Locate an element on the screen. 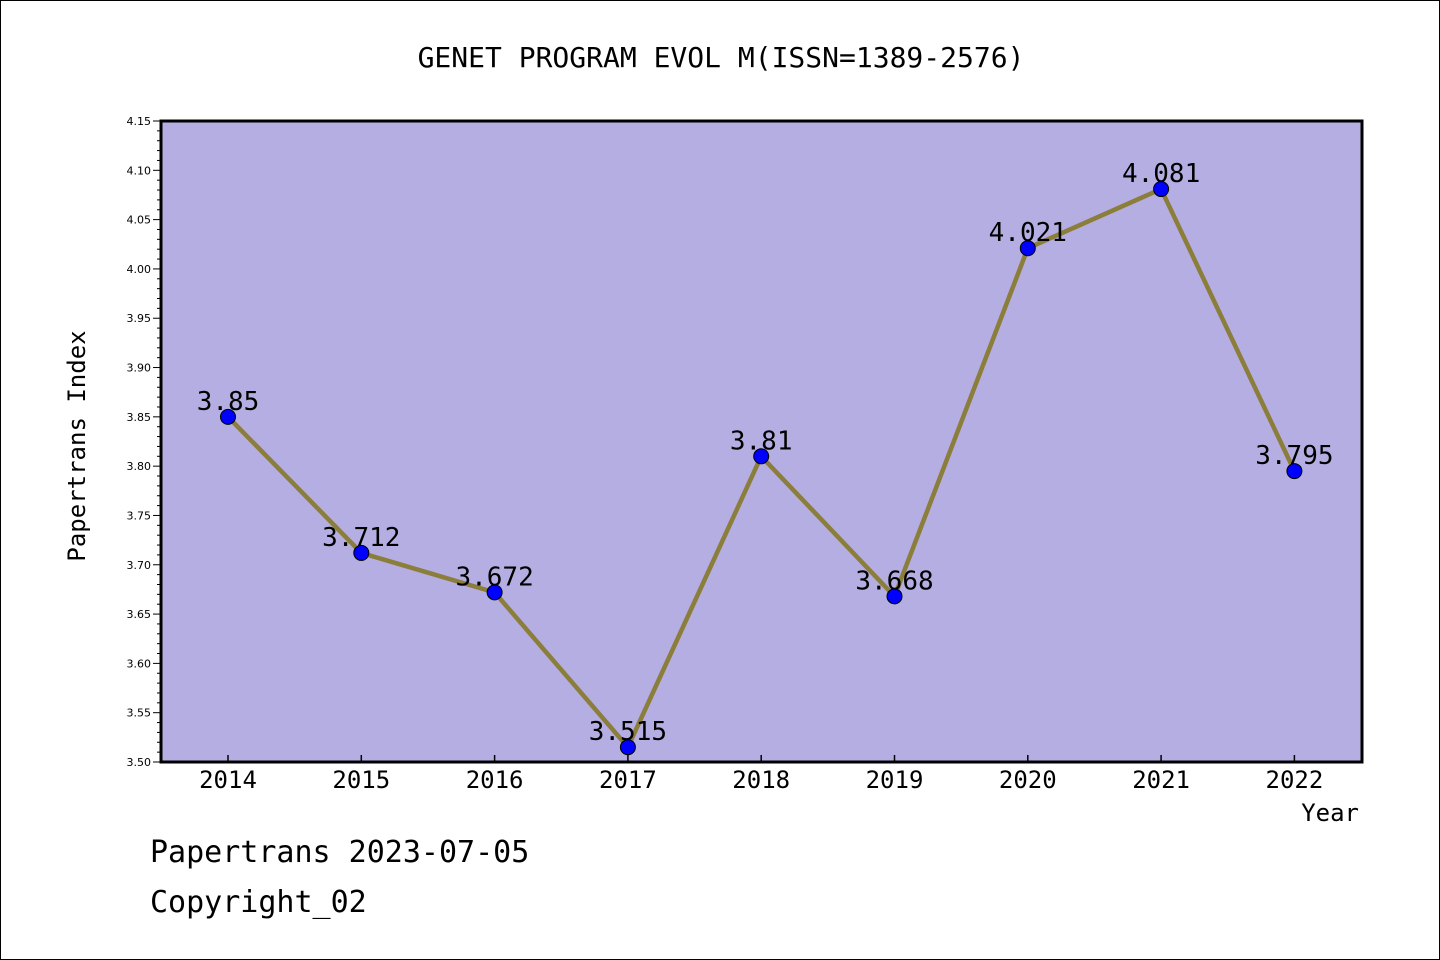 This screenshot has height=960, width=1440. y-tick-label: 3.85 is located at coordinates (139, 417).